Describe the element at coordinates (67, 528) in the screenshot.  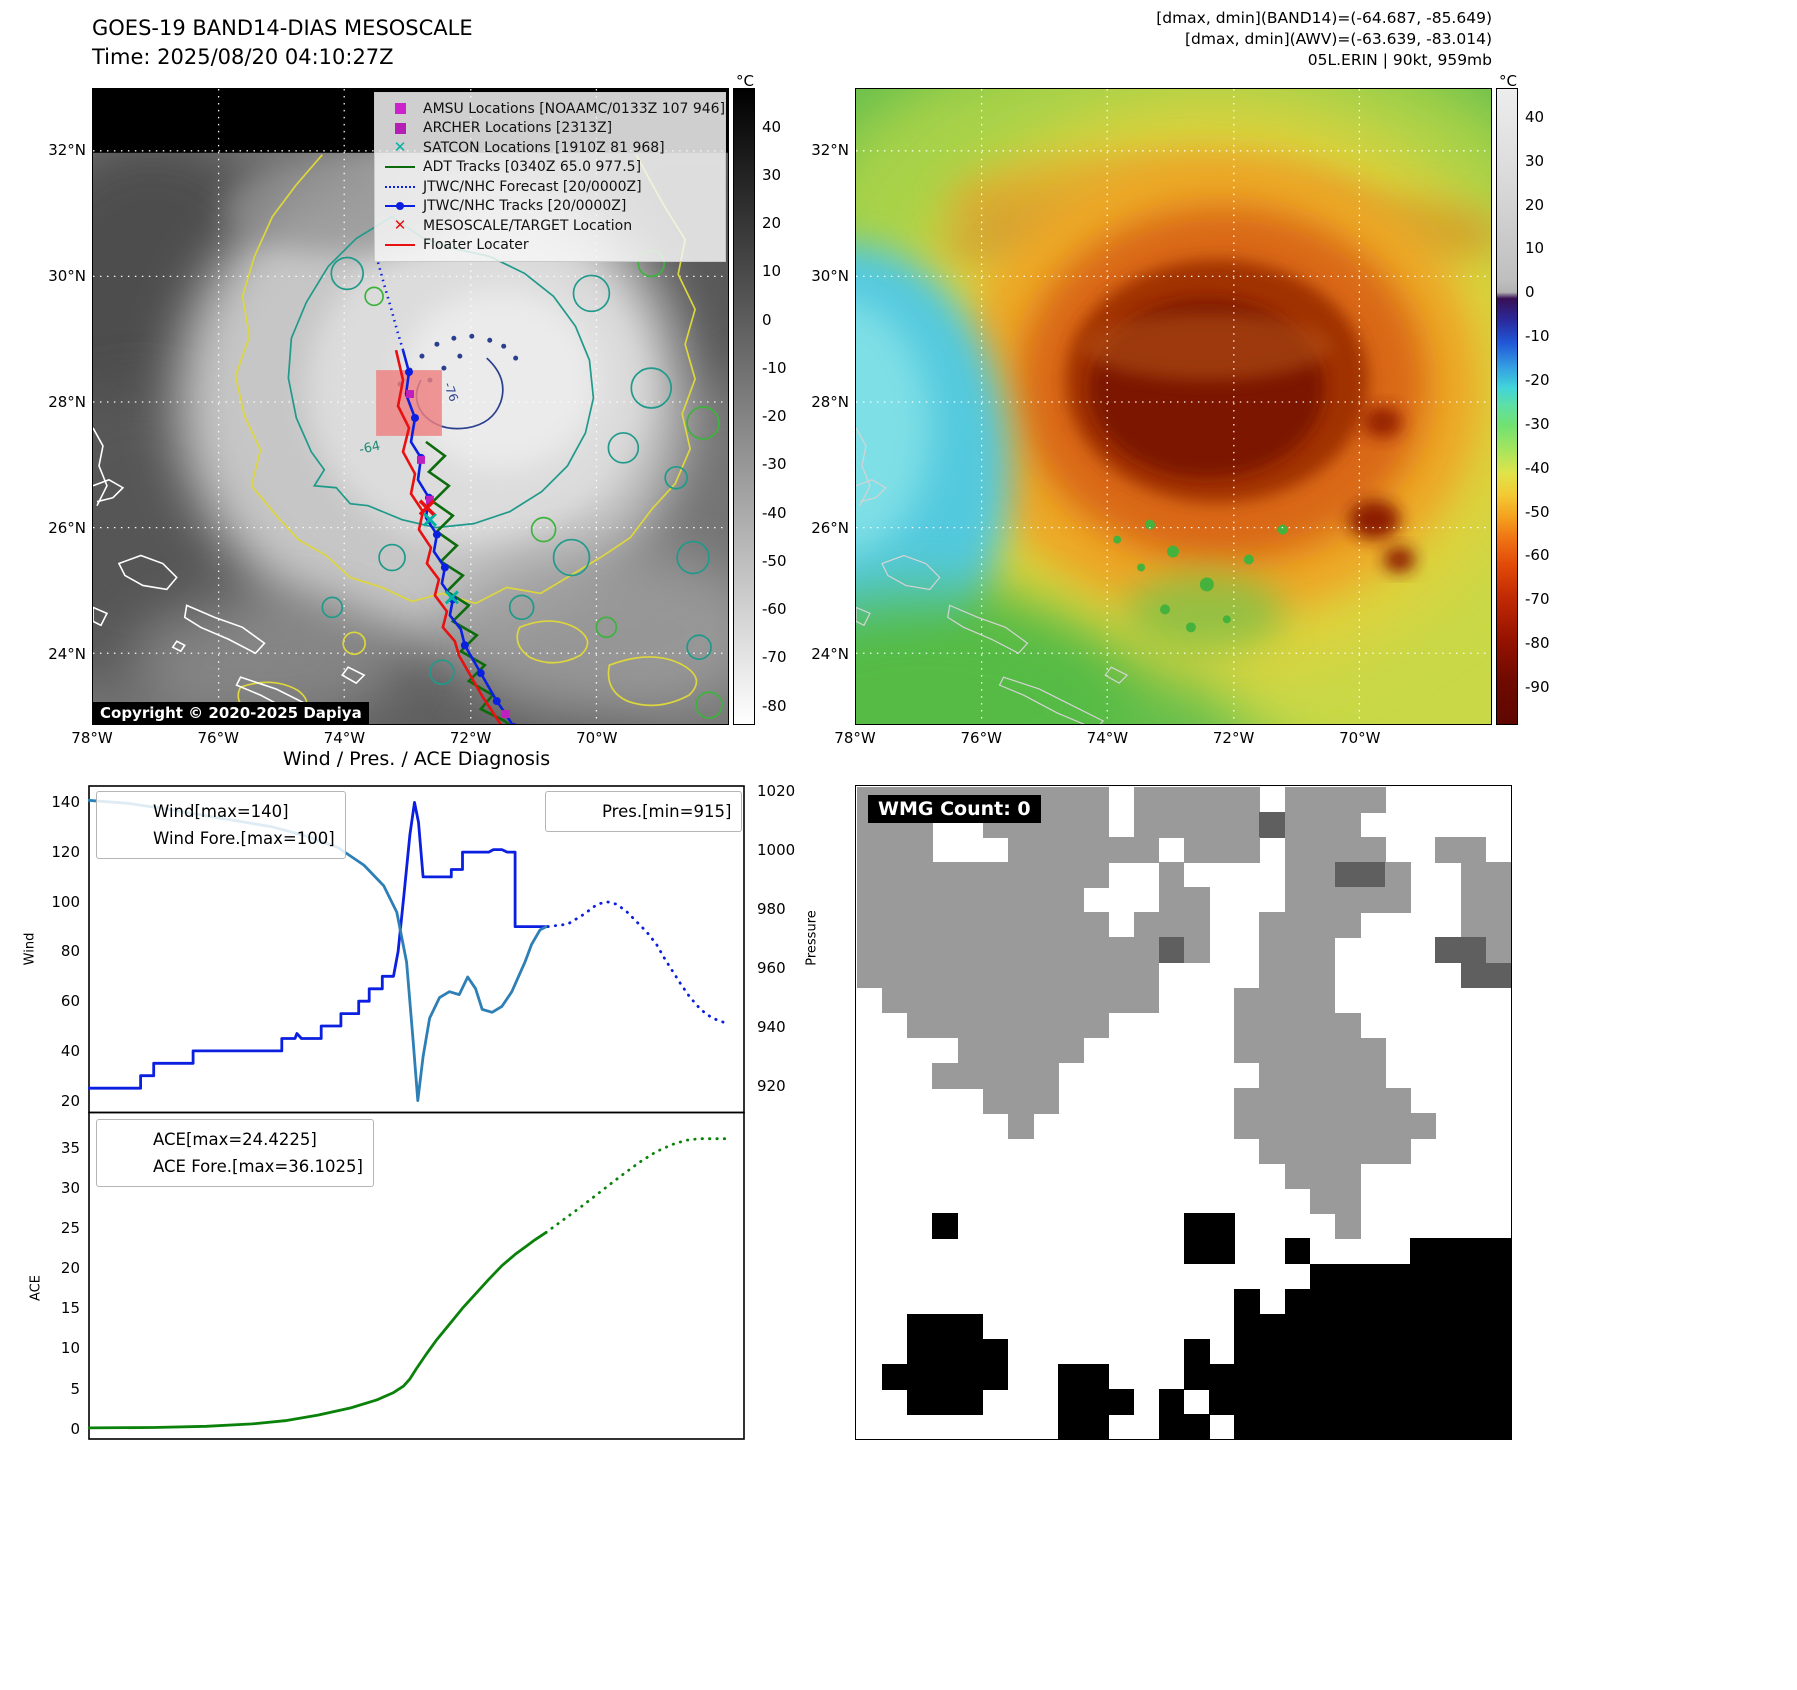
I see `map1-y-tick: 26°N` at that location.